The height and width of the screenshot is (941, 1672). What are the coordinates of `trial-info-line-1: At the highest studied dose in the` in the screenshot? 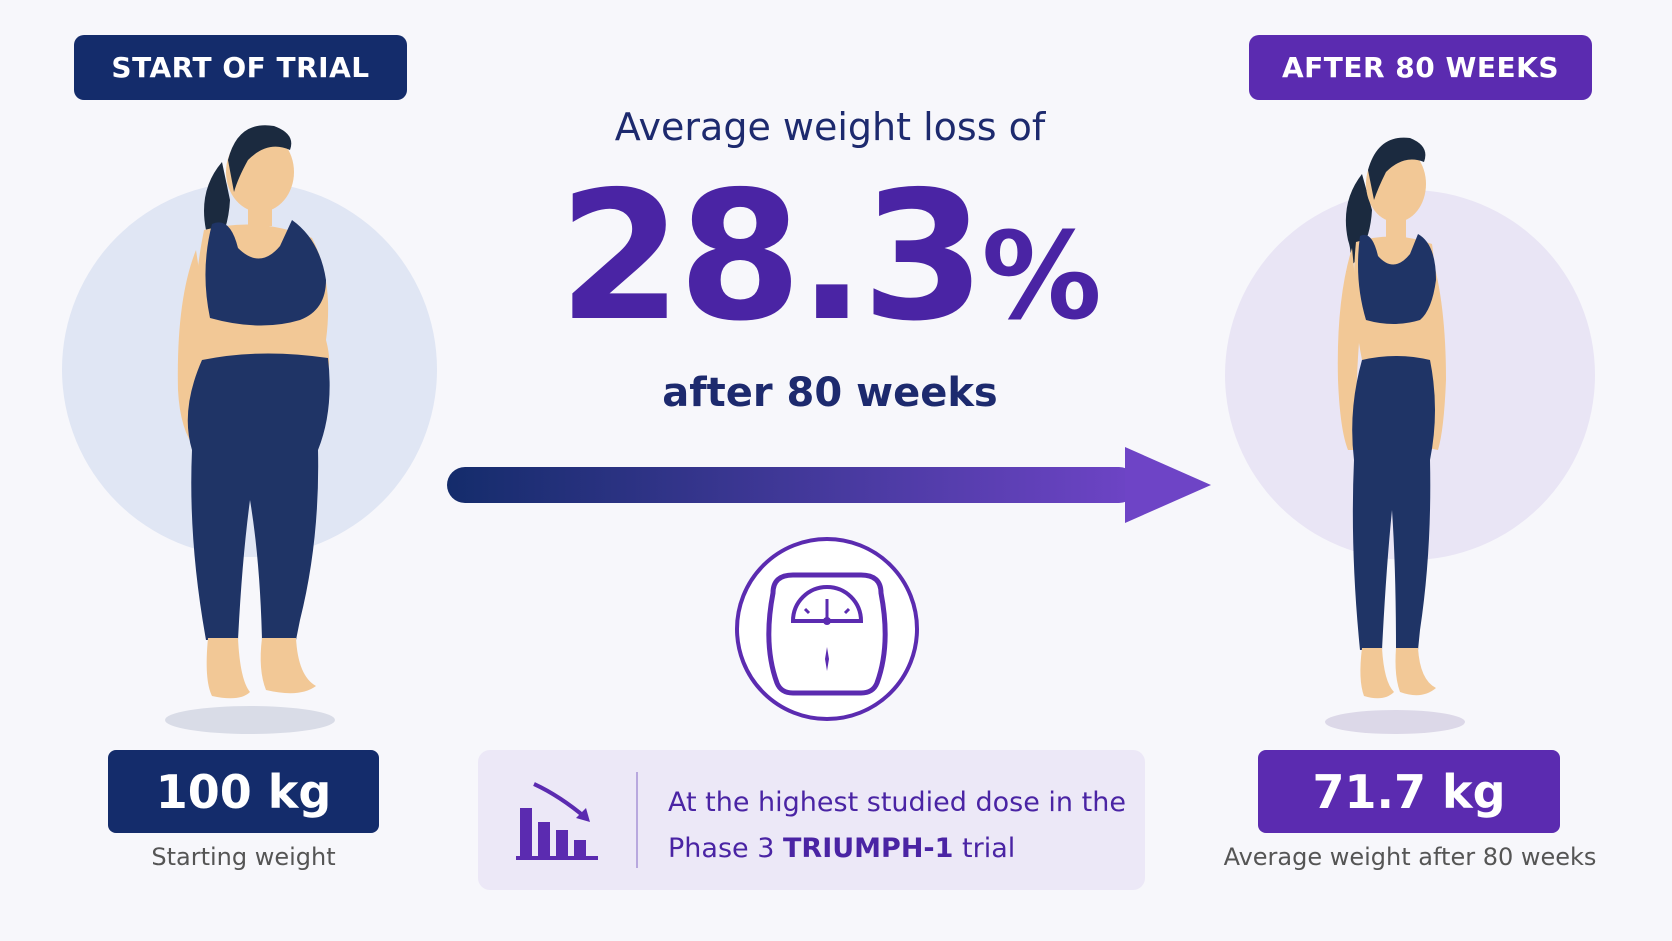 It's located at (897, 802).